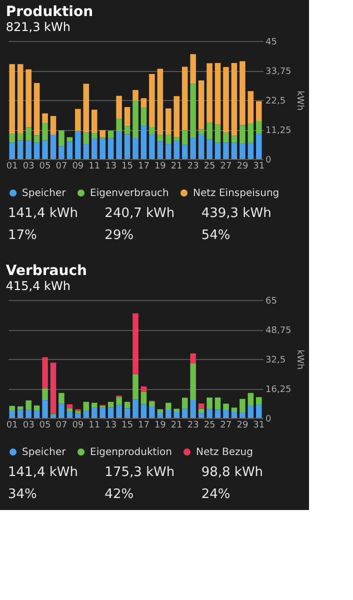 The image size is (353, 600). I want to click on legend-label: Netz Einspeisung, so click(236, 193).